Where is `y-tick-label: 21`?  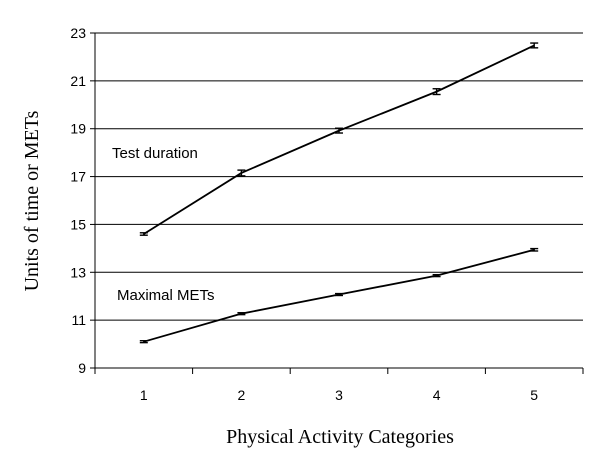
y-tick-label: 21 is located at coordinates (78, 81).